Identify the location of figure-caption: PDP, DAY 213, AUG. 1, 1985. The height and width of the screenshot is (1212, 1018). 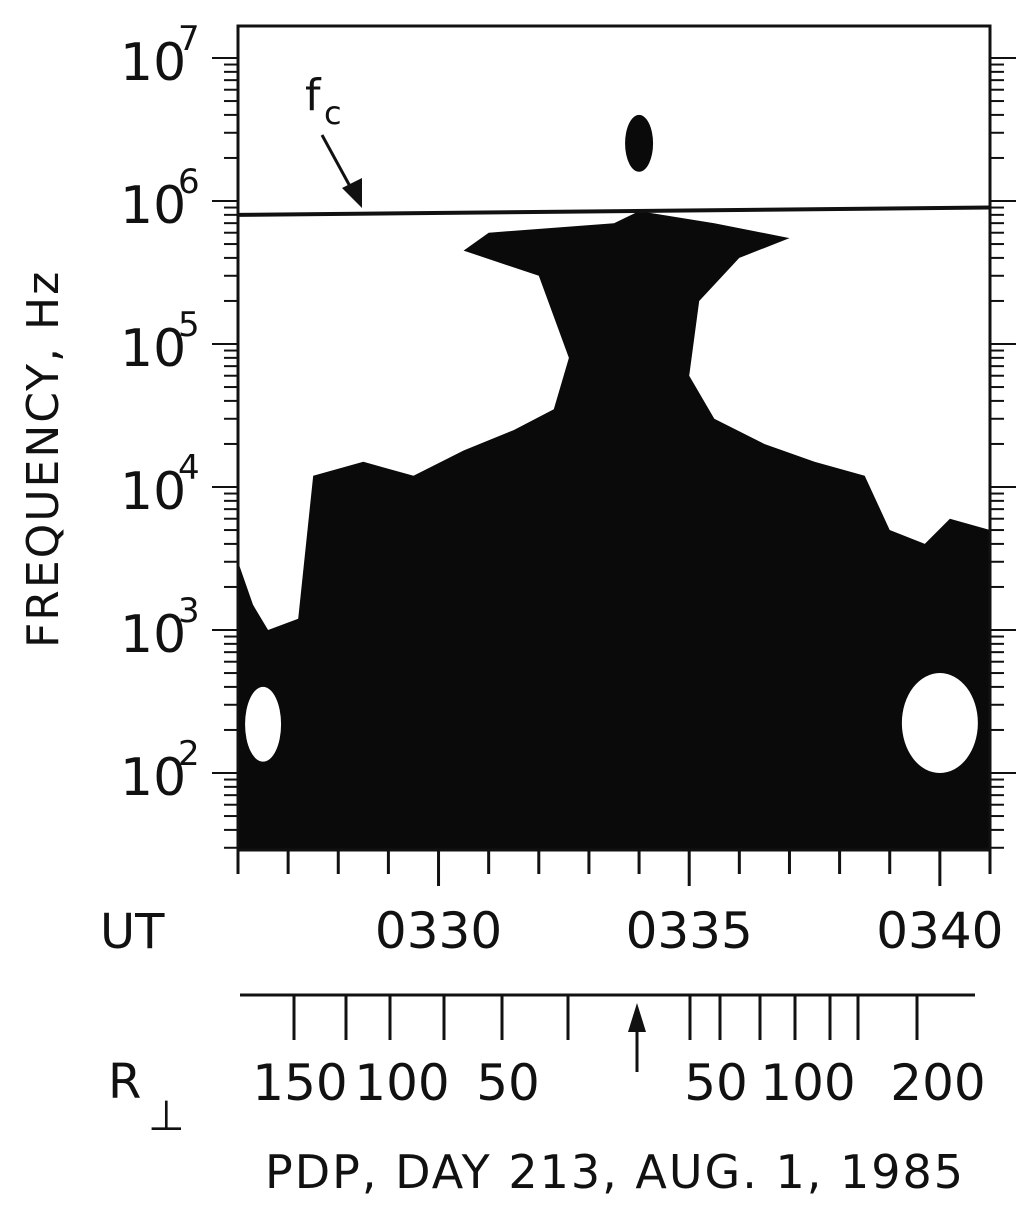
(615, 1172).